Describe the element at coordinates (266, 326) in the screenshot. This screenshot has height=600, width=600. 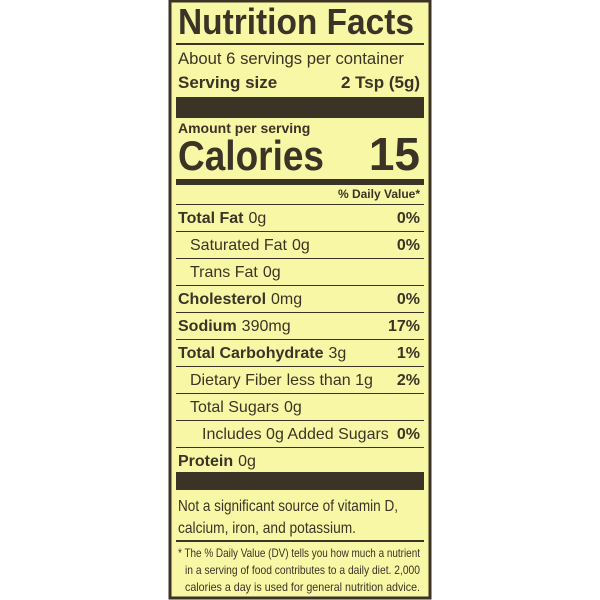
I see `nutrient-amount: 390mg` at that location.